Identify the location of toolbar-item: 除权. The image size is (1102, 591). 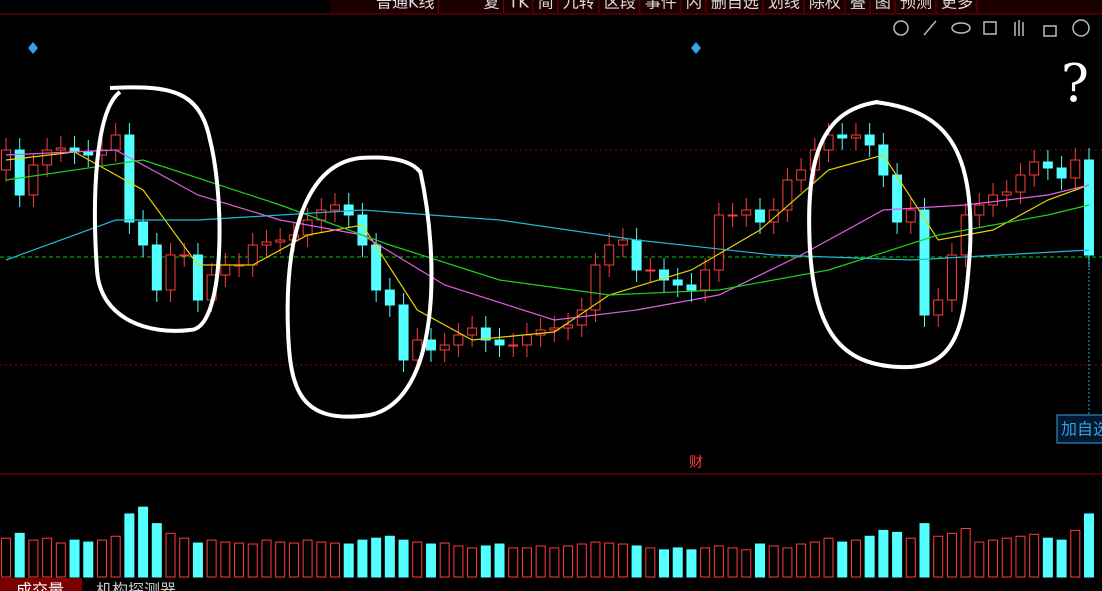
(825, 6).